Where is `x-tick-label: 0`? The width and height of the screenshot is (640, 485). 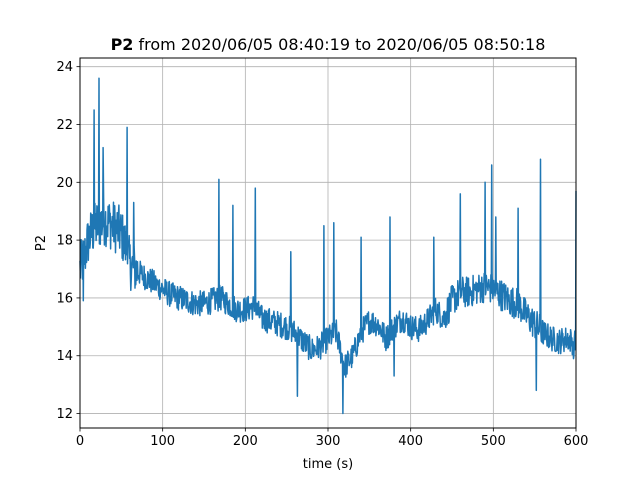 x-tick-label: 0 is located at coordinates (80, 441).